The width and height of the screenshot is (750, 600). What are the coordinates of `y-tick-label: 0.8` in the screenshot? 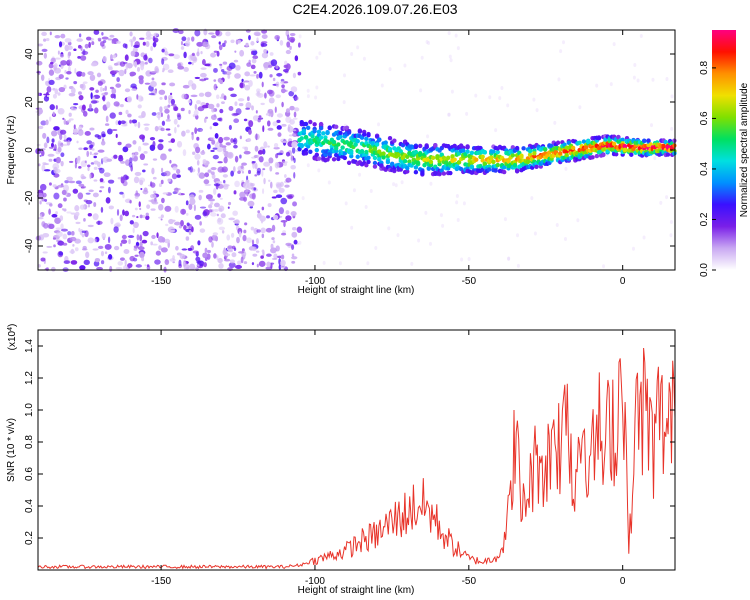 It's located at (29, 442).